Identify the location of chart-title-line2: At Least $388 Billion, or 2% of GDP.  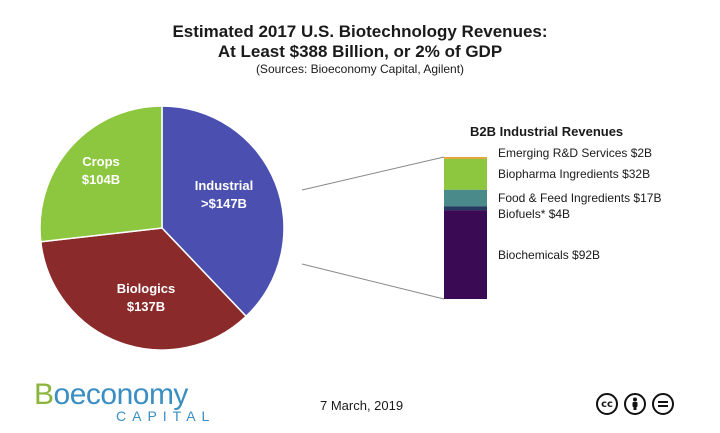
(360, 51).